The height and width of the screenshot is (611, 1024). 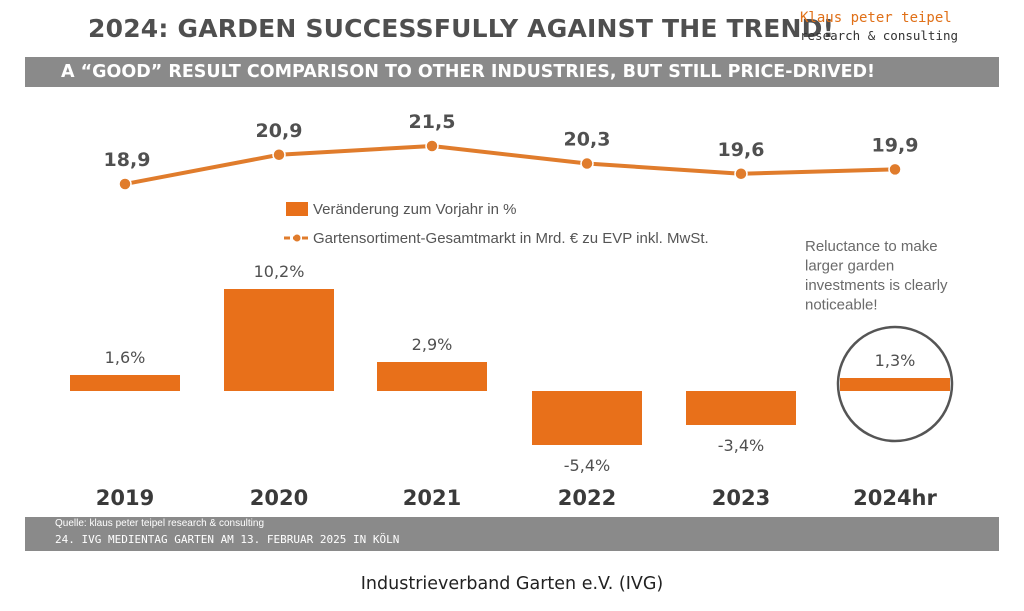 What do you see at coordinates (587, 465) in the screenshot?
I see `bar-value-label-2022: -5,4%` at bounding box center [587, 465].